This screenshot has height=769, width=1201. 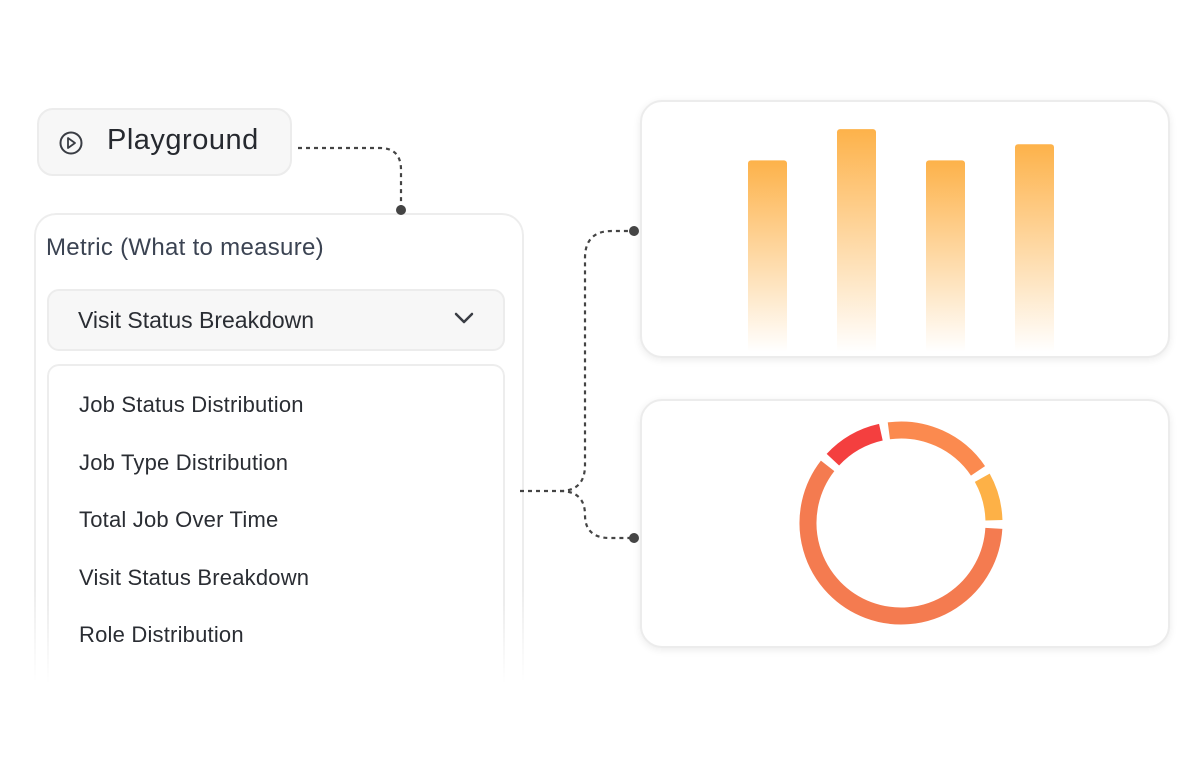 What do you see at coordinates (464, 318) in the screenshot?
I see `chevron` at bounding box center [464, 318].